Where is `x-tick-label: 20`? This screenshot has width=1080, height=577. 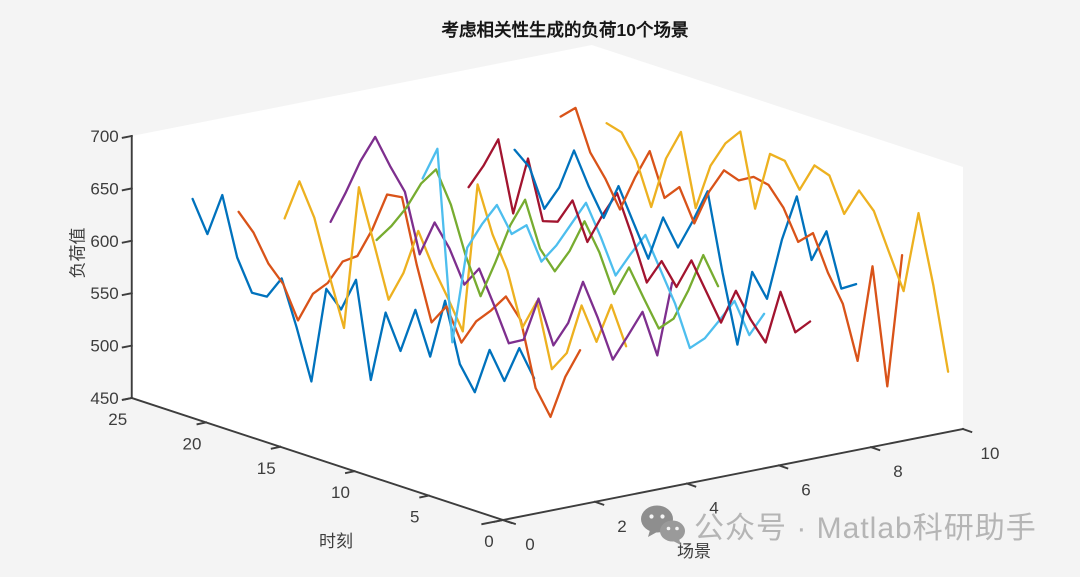
x-tick-label: 20 is located at coordinates (192, 443).